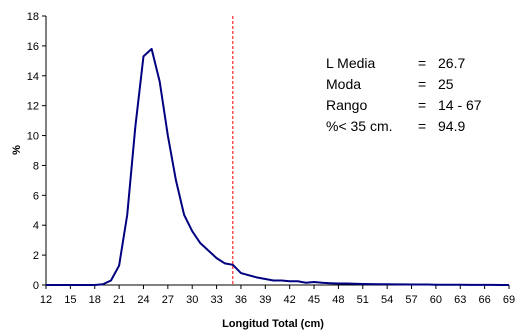  I want to click on x-tick-label: 51, so click(363, 300).